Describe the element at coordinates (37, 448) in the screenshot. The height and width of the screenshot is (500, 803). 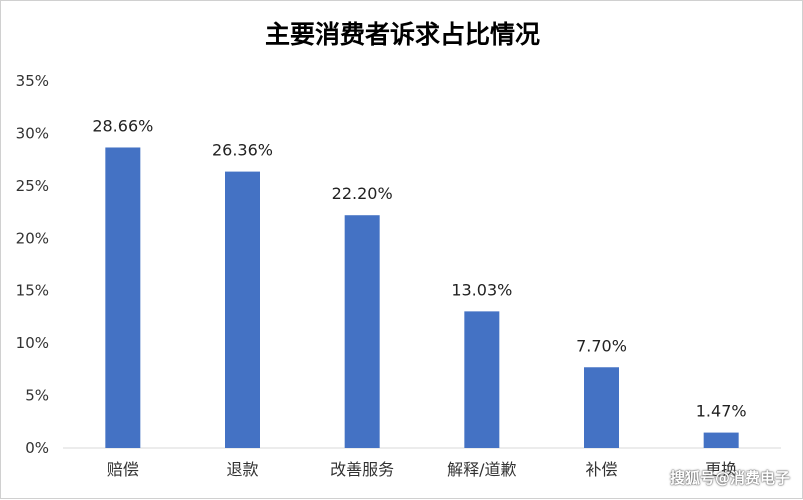
I see `y-tick-label: 0%` at that location.